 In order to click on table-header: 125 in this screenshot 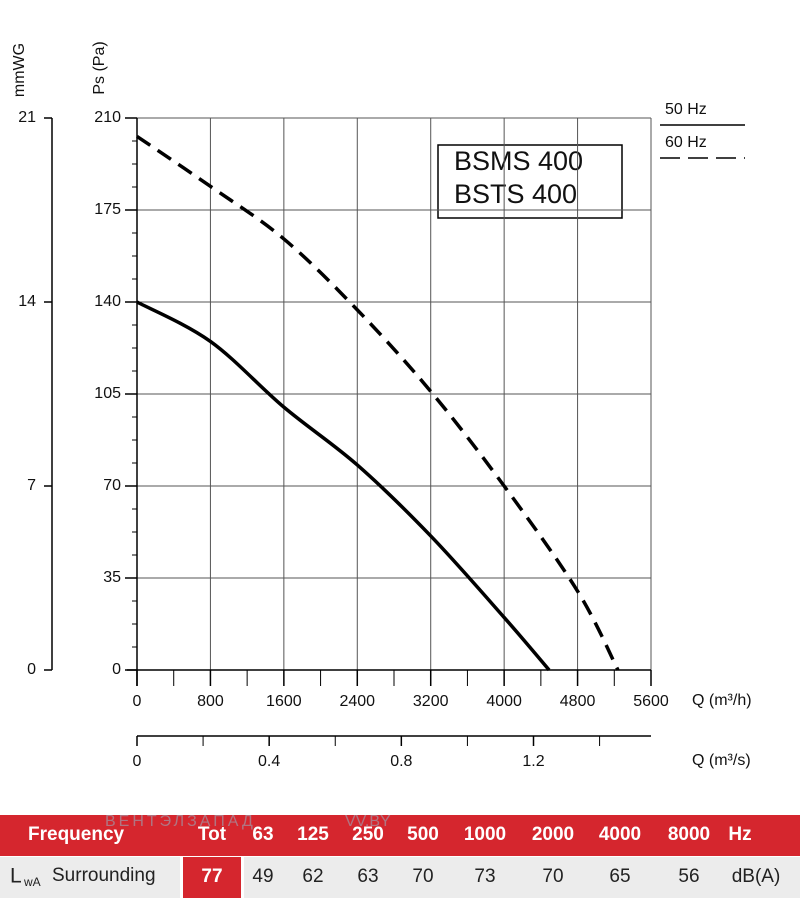, I will do `click(313, 834)`.